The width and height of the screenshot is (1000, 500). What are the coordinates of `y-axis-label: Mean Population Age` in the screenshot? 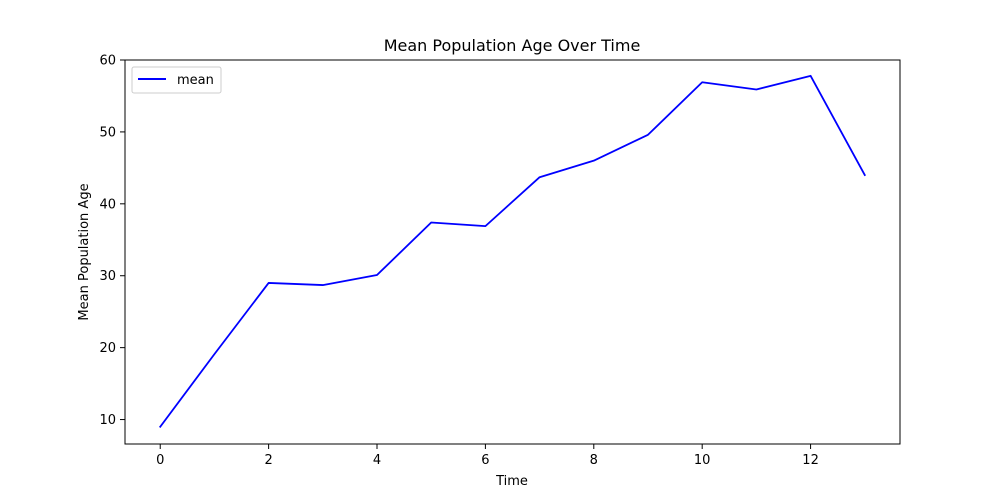 It's located at (84, 251).